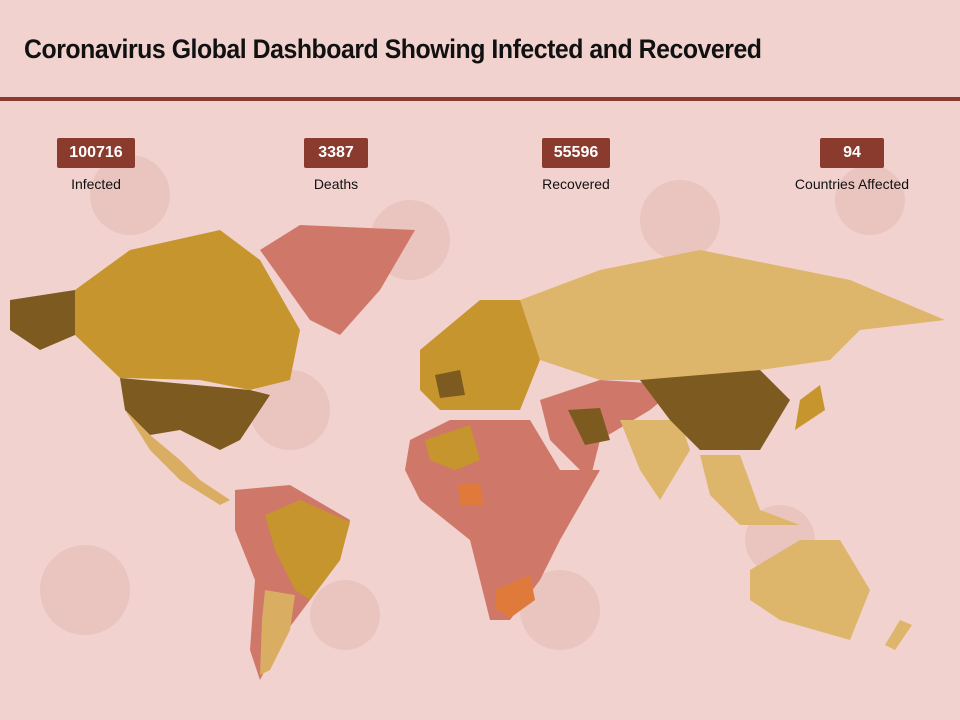 This screenshot has width=960, height=720. What do you see at coordinates (852, 153) in the screenshot?
I see `stat-value: 94` at bounding box center [852, 153].